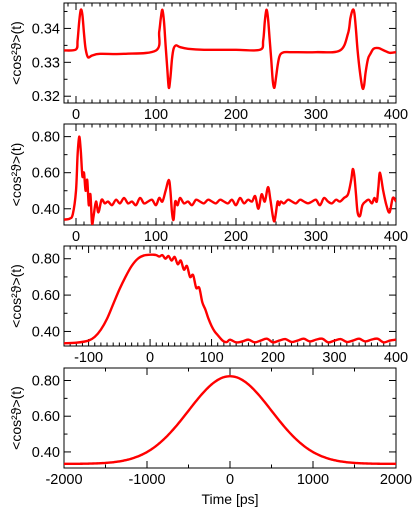  I want to click on y-tick-label: 0.32, so click(46, 97).